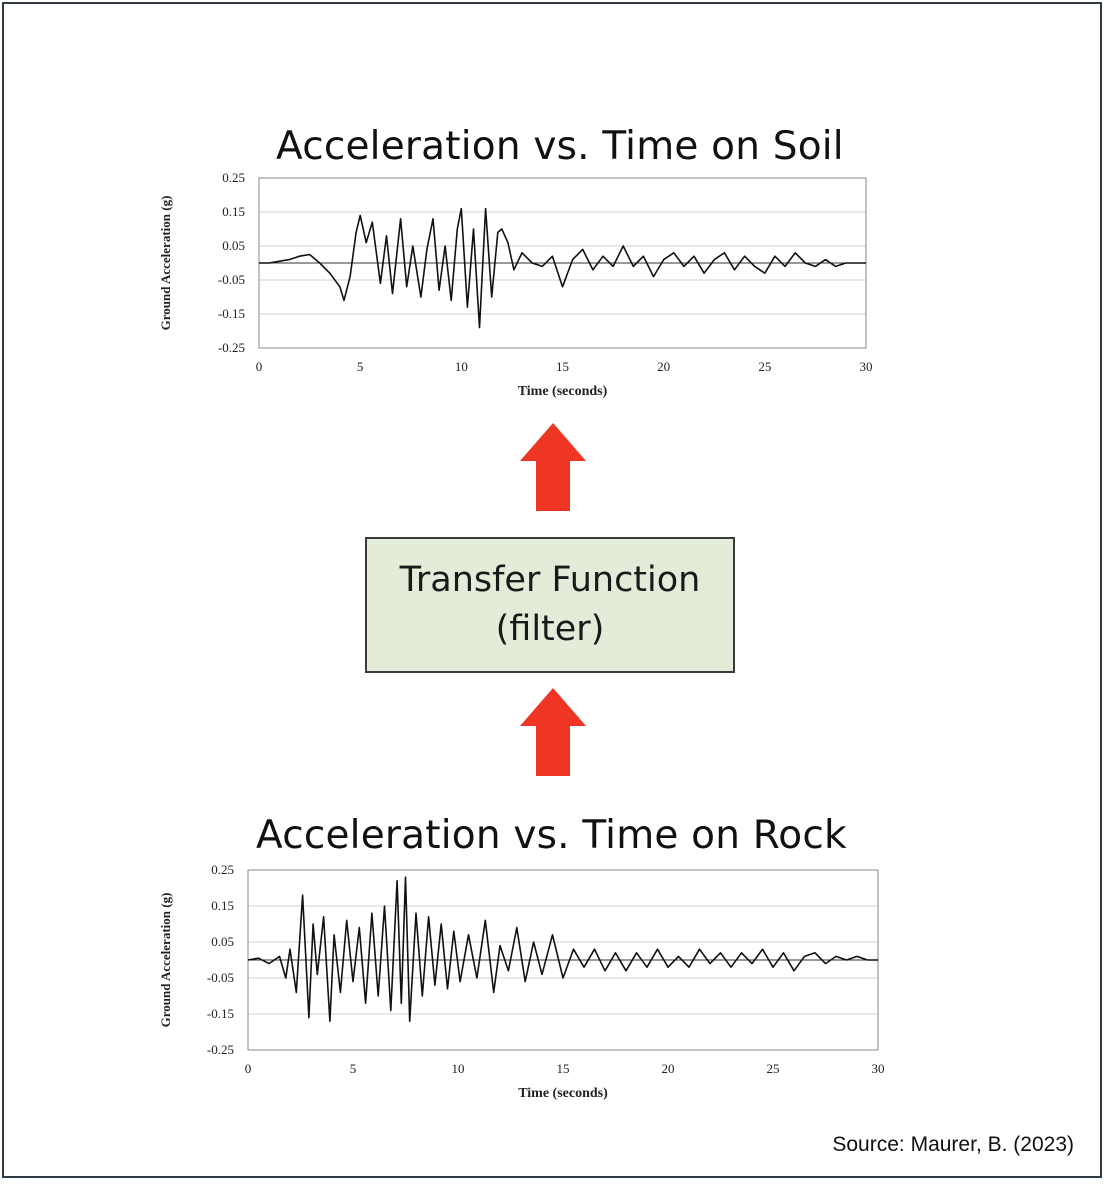  Describe the element at coordinates (553, 732) in the screenshot. I see `arrow-up-bottom-icon` at that location.